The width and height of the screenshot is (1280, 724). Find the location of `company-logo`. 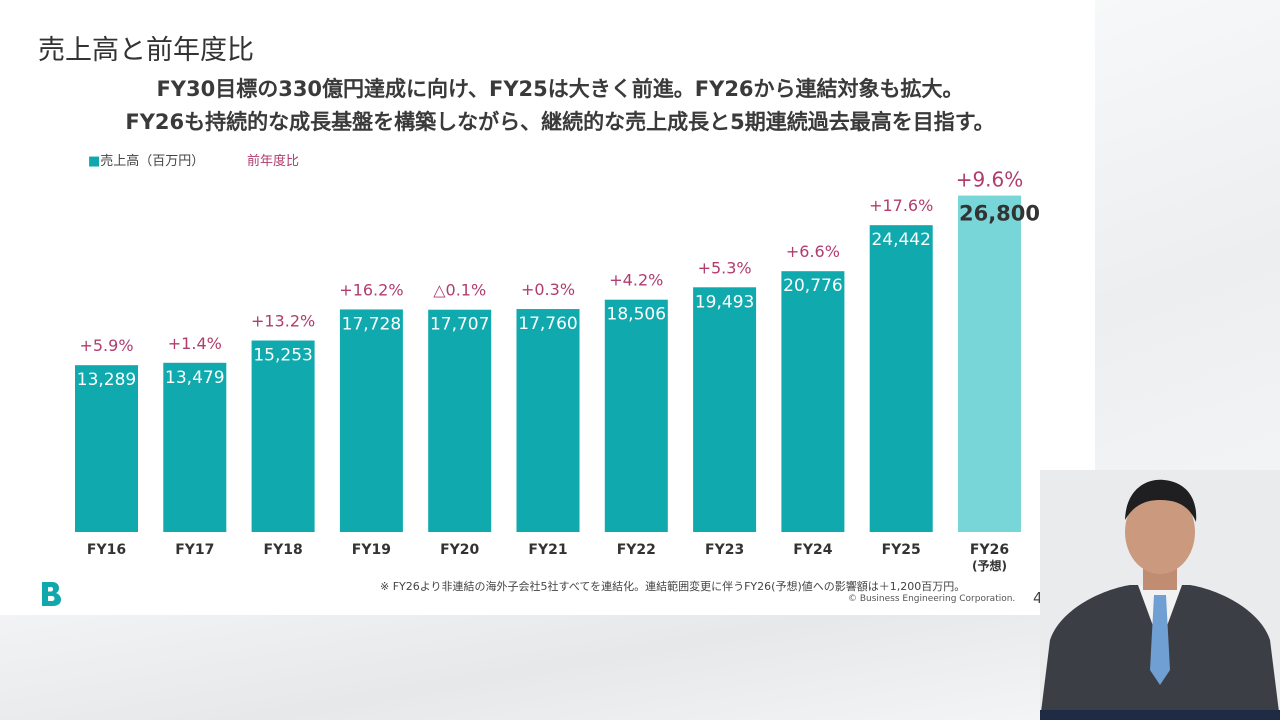

company-logo is located at coordinates (51, 596).